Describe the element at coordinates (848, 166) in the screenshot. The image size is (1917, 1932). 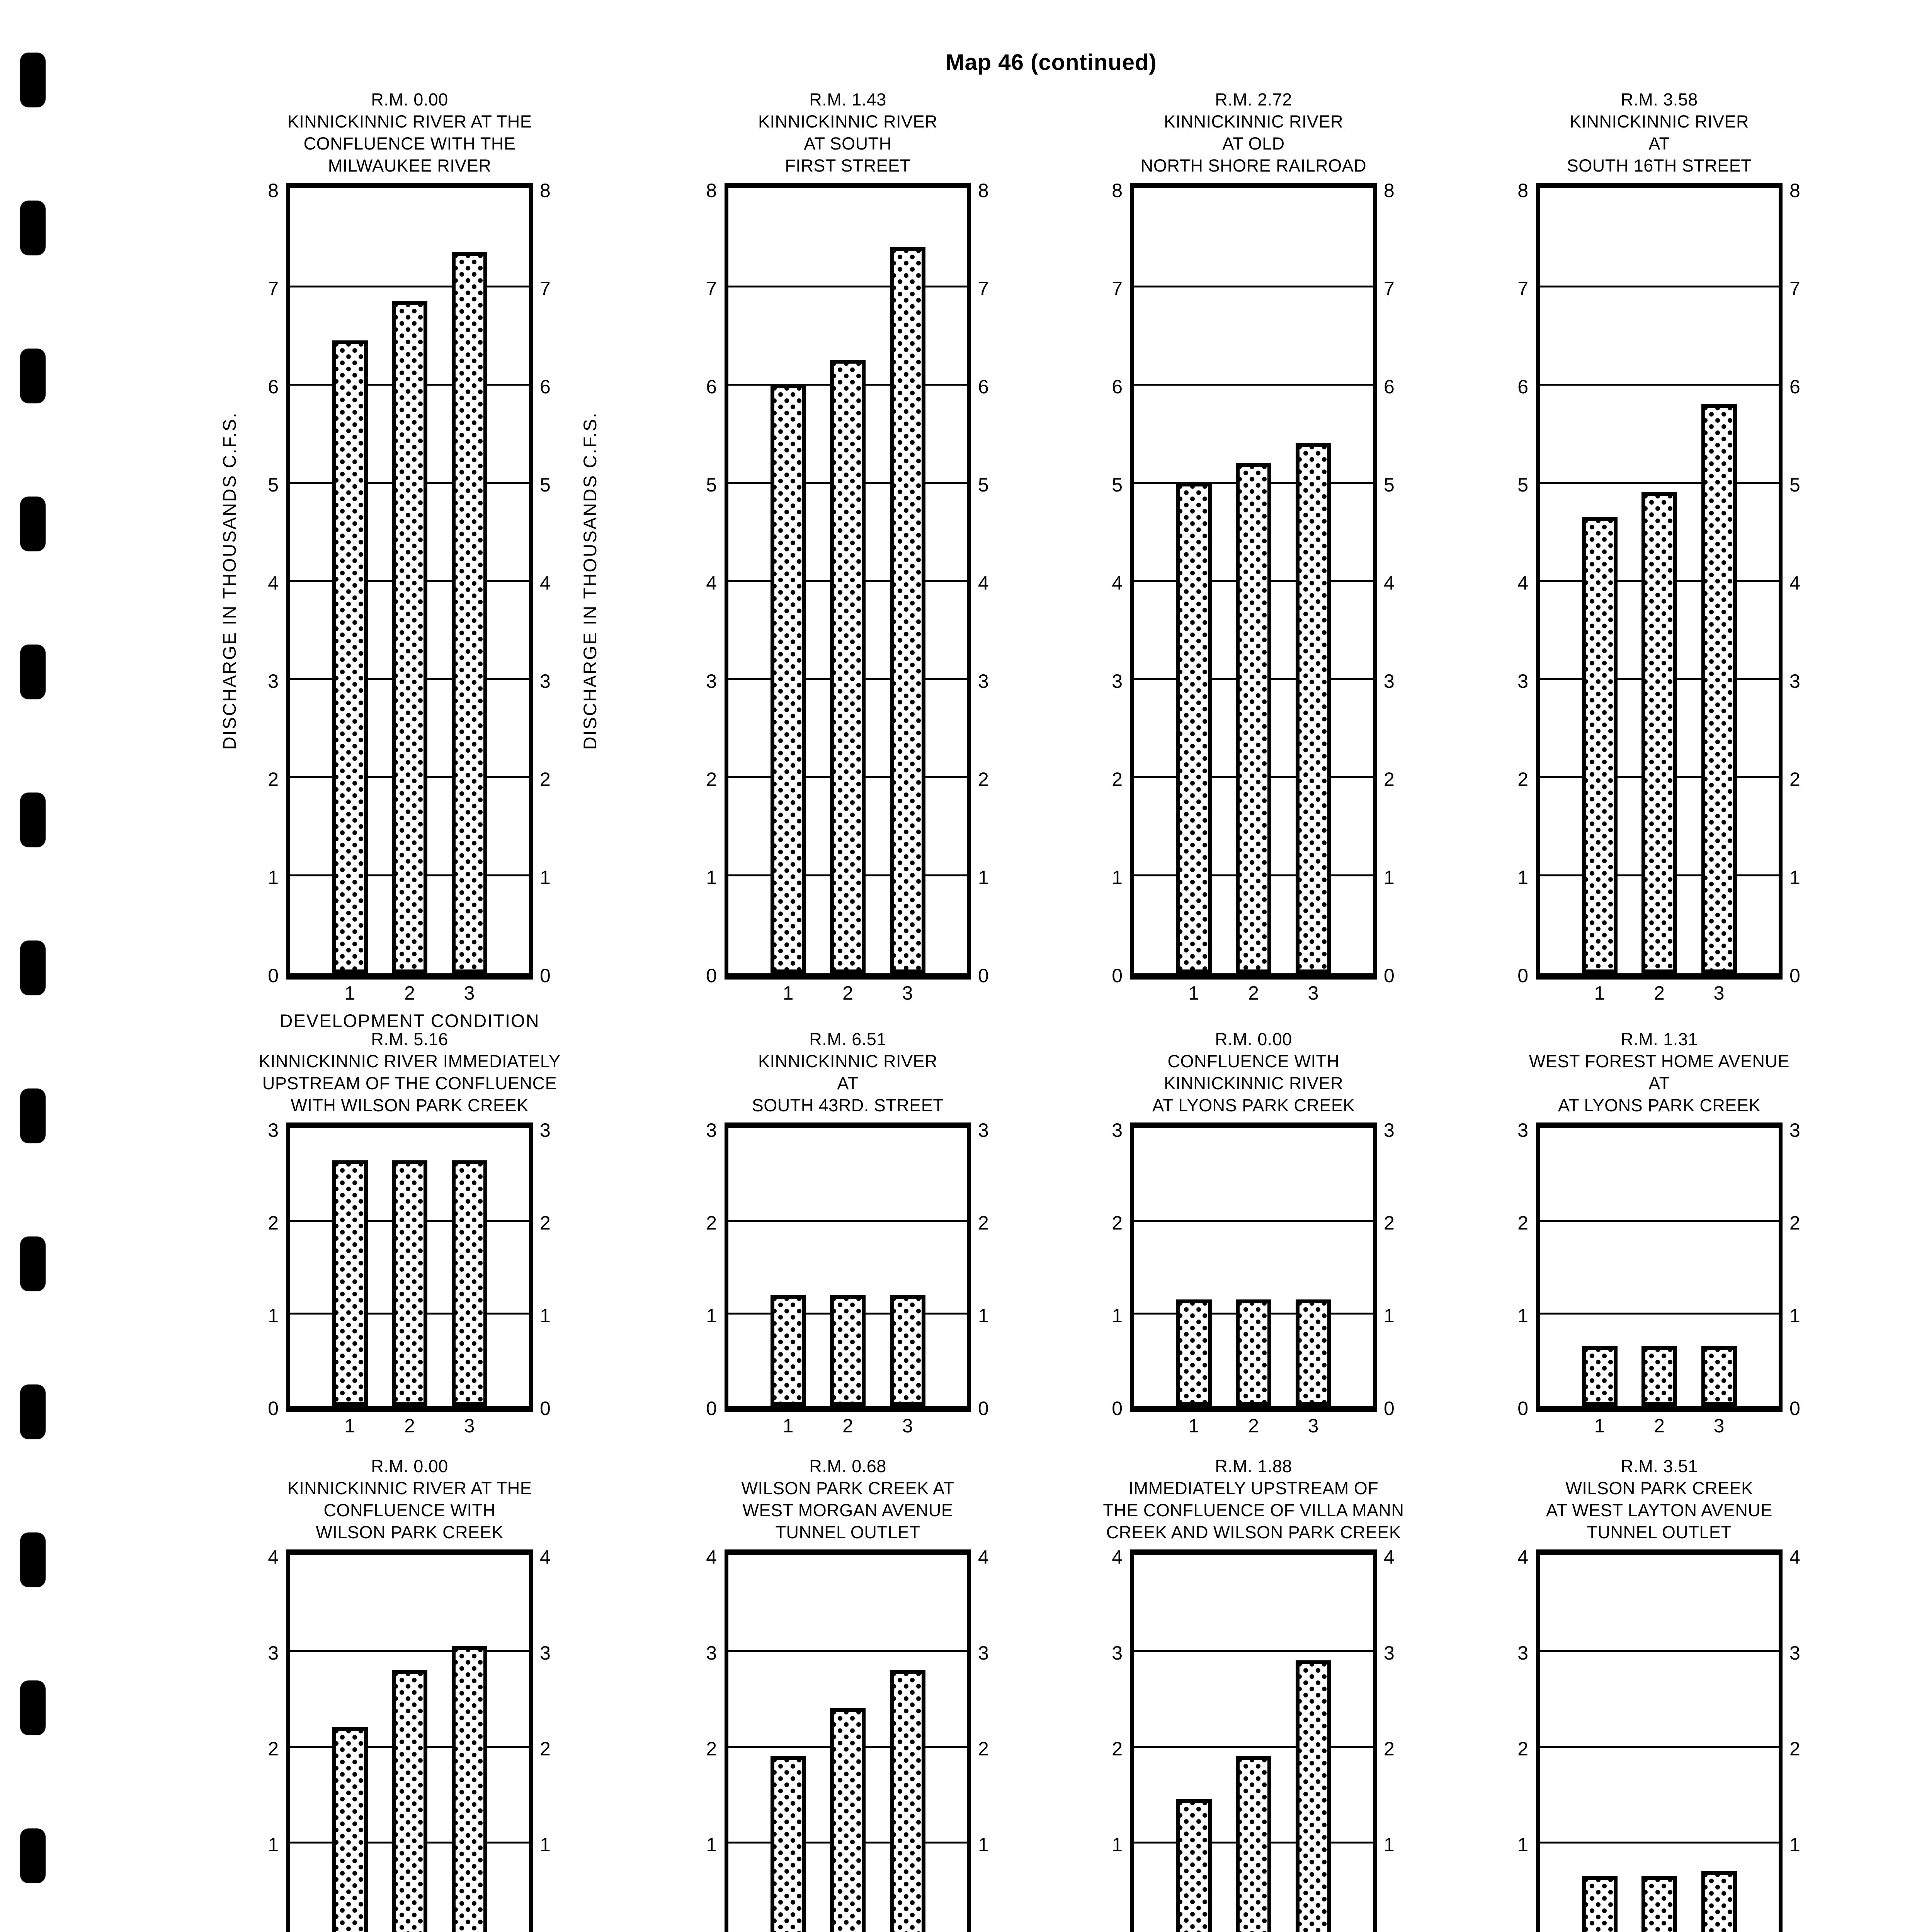
I see `chart-title-line: FIRST STREET` at that location.